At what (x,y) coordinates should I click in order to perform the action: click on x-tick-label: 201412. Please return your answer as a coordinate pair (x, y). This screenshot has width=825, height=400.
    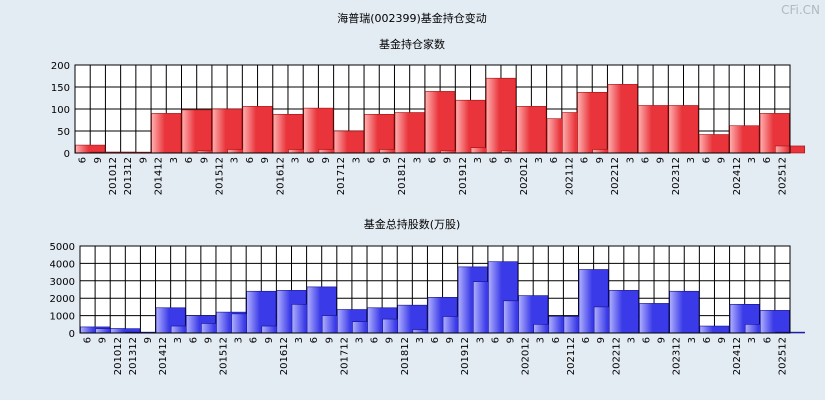
    Looking at the image, I should click on (163, 356).